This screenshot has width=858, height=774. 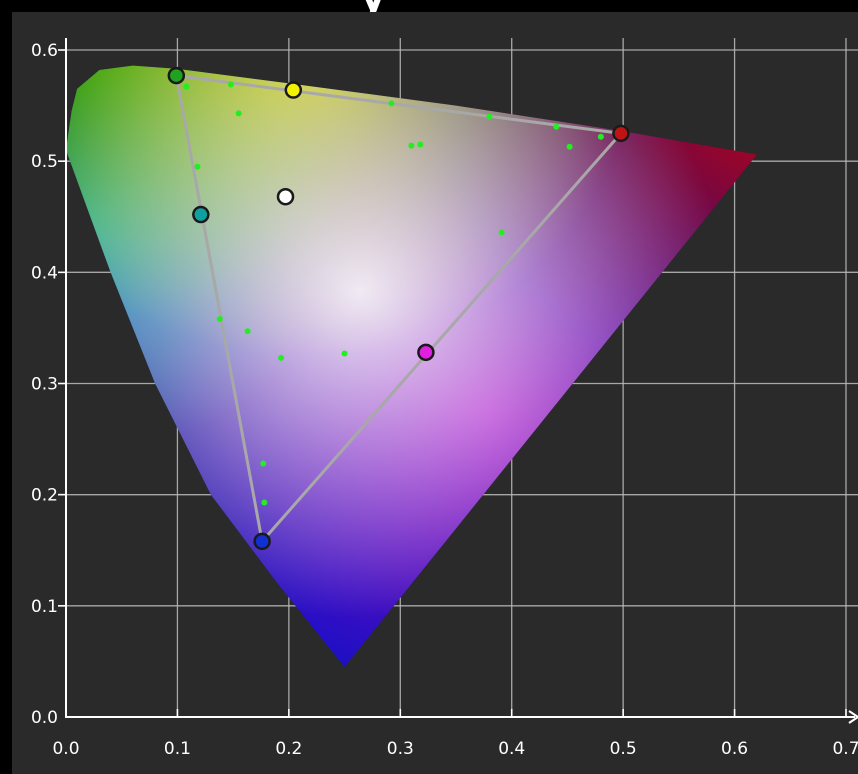 What do you see at coordinates (44, 385) in the screenshot?
I see `y-tick-label: 0.3` at bounding box center [44, 385].